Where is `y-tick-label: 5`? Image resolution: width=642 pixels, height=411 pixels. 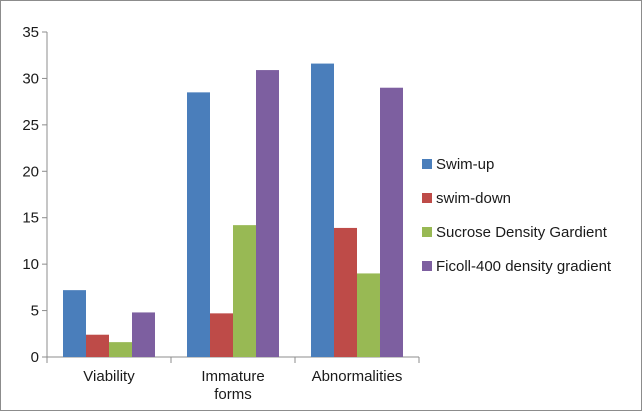 y-tick-label: 5 is located at coordinates (35, 311).